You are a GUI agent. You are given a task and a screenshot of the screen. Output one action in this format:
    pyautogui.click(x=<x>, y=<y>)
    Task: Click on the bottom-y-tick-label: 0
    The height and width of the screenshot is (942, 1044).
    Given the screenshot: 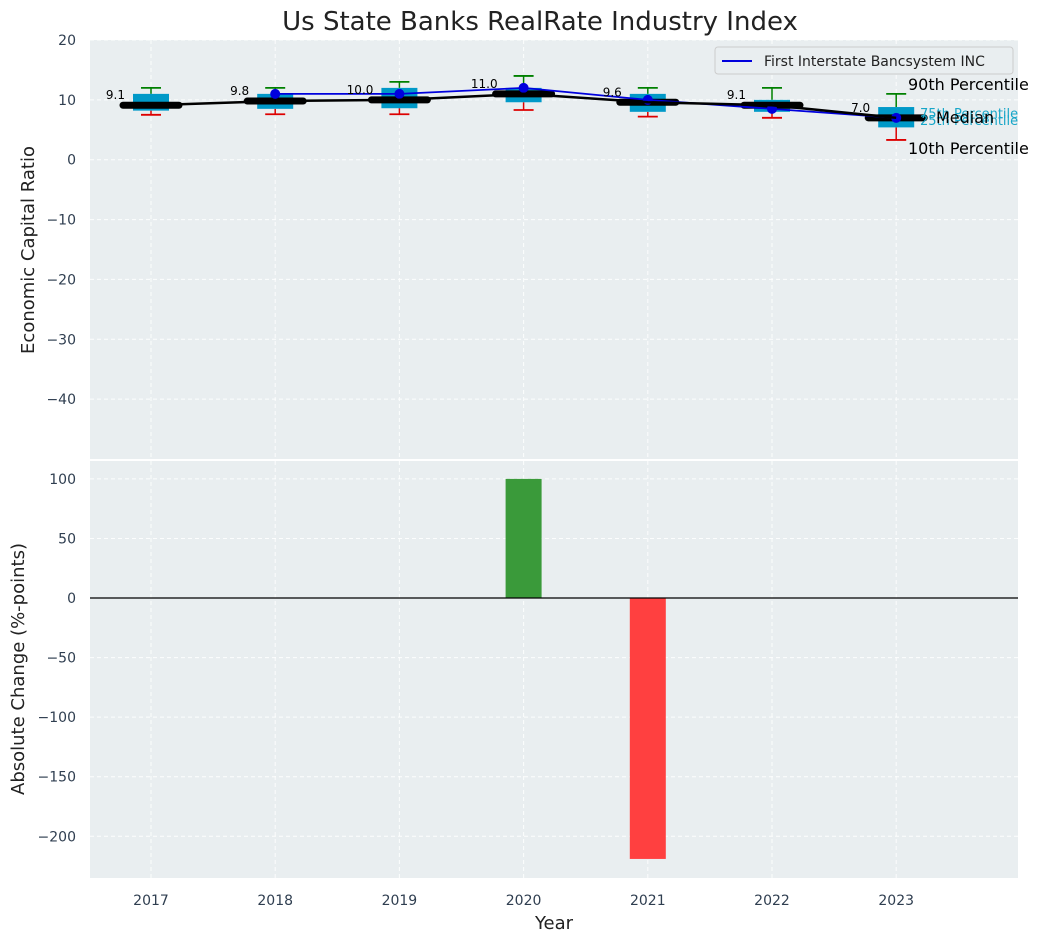 What is the action you would take?
    pyautogui.click(x=71, y=599)
    